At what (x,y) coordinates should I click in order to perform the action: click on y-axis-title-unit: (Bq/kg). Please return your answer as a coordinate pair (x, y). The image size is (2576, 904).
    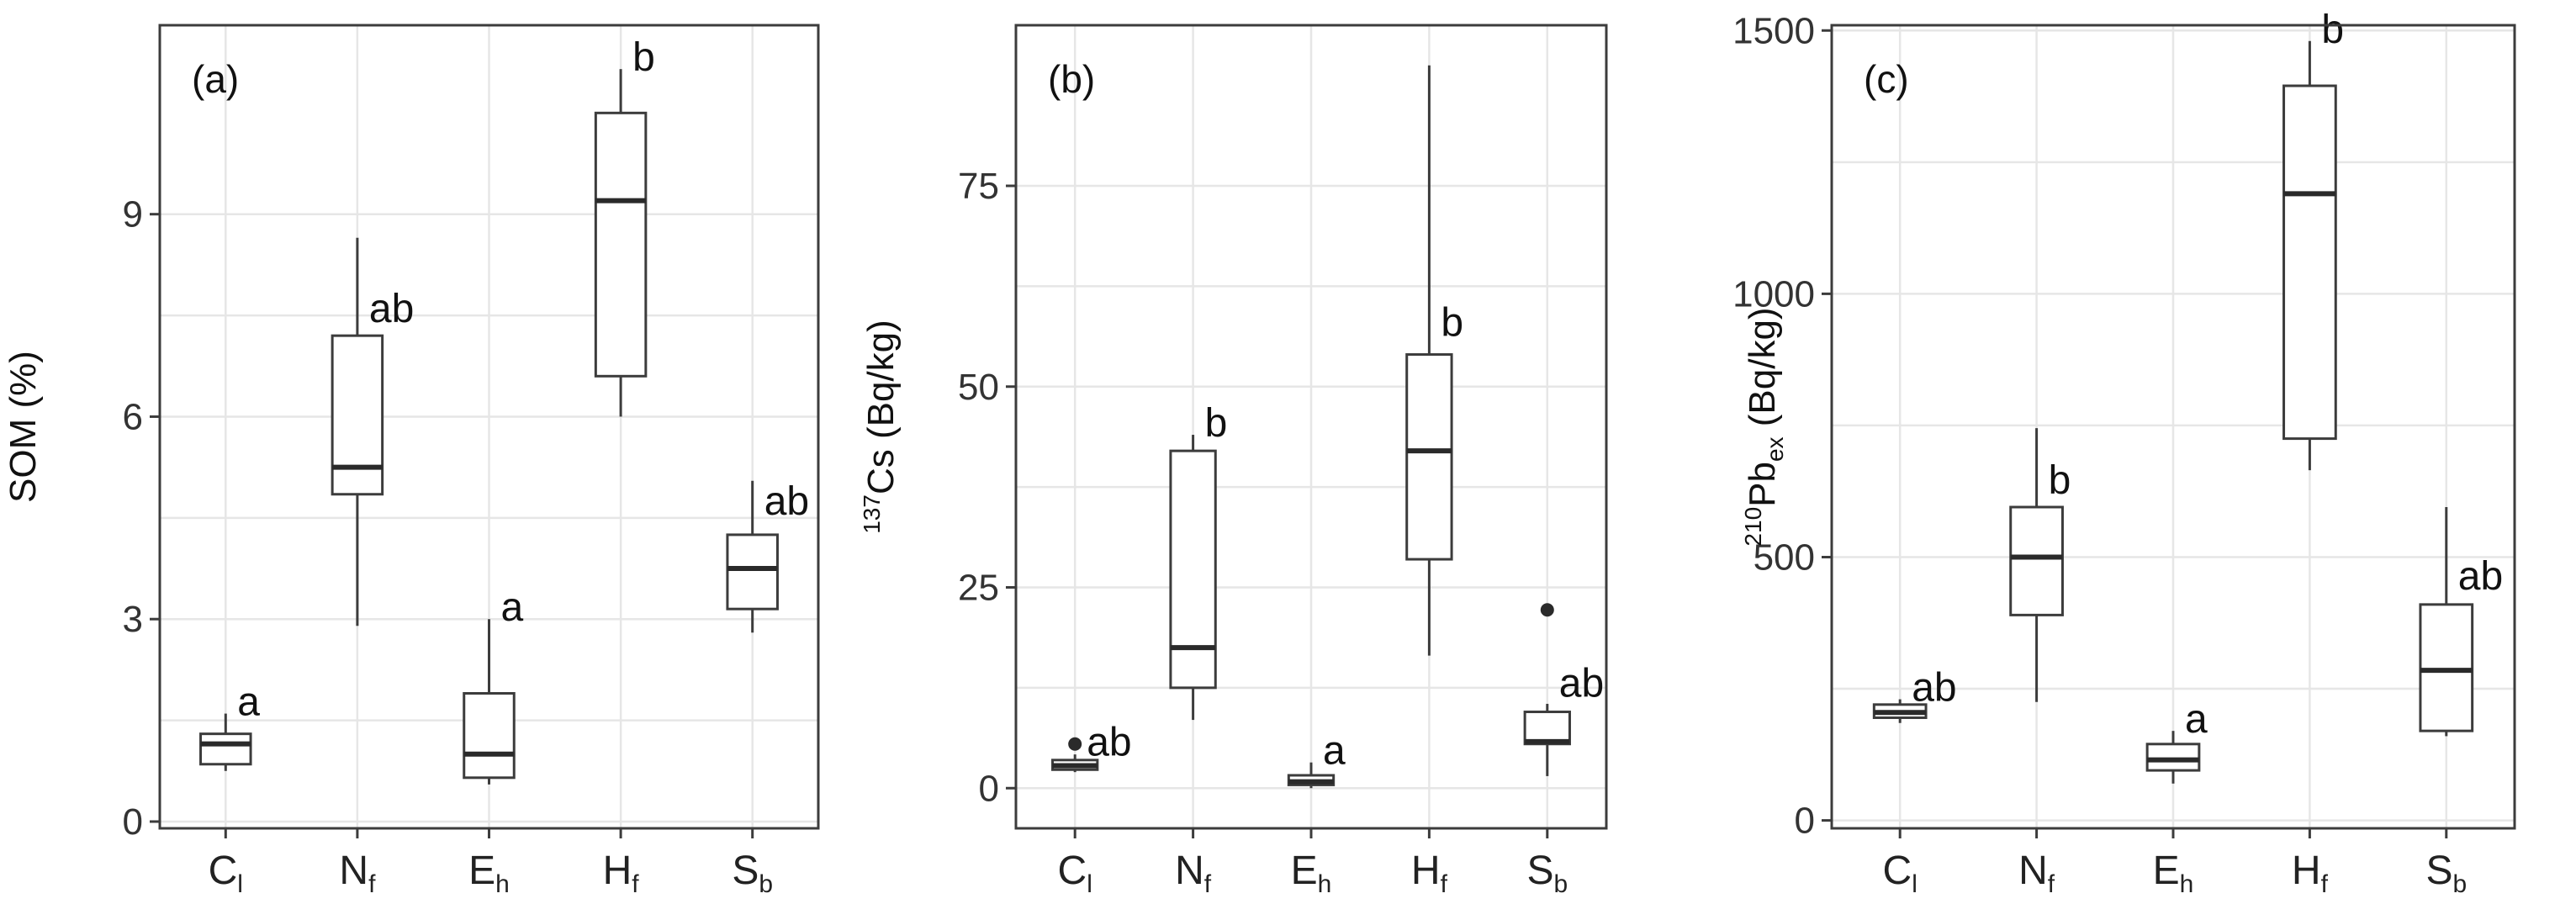
    Looking at the image, I should click on (1762, 371).